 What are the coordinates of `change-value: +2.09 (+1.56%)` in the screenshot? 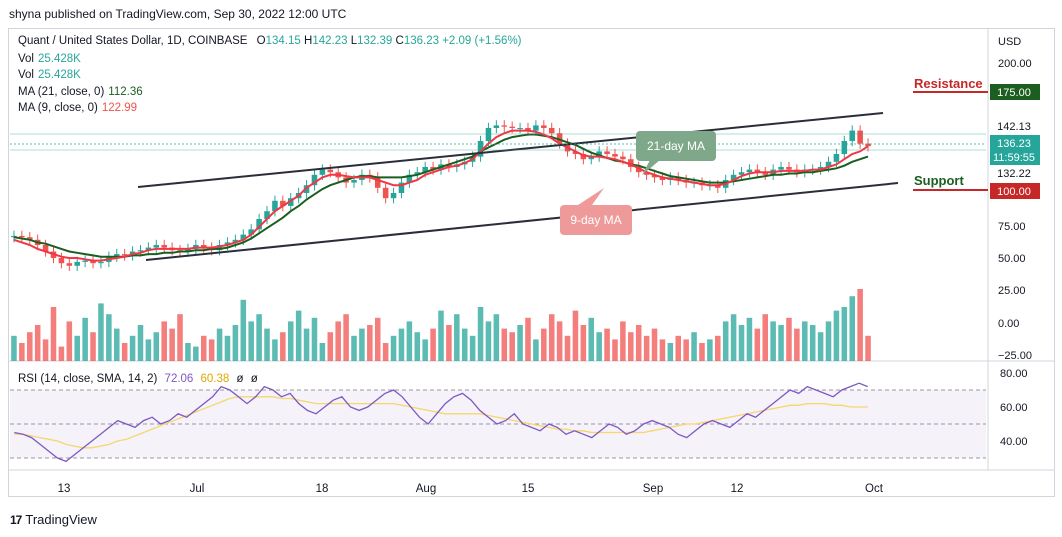 It's located at (482, 41).